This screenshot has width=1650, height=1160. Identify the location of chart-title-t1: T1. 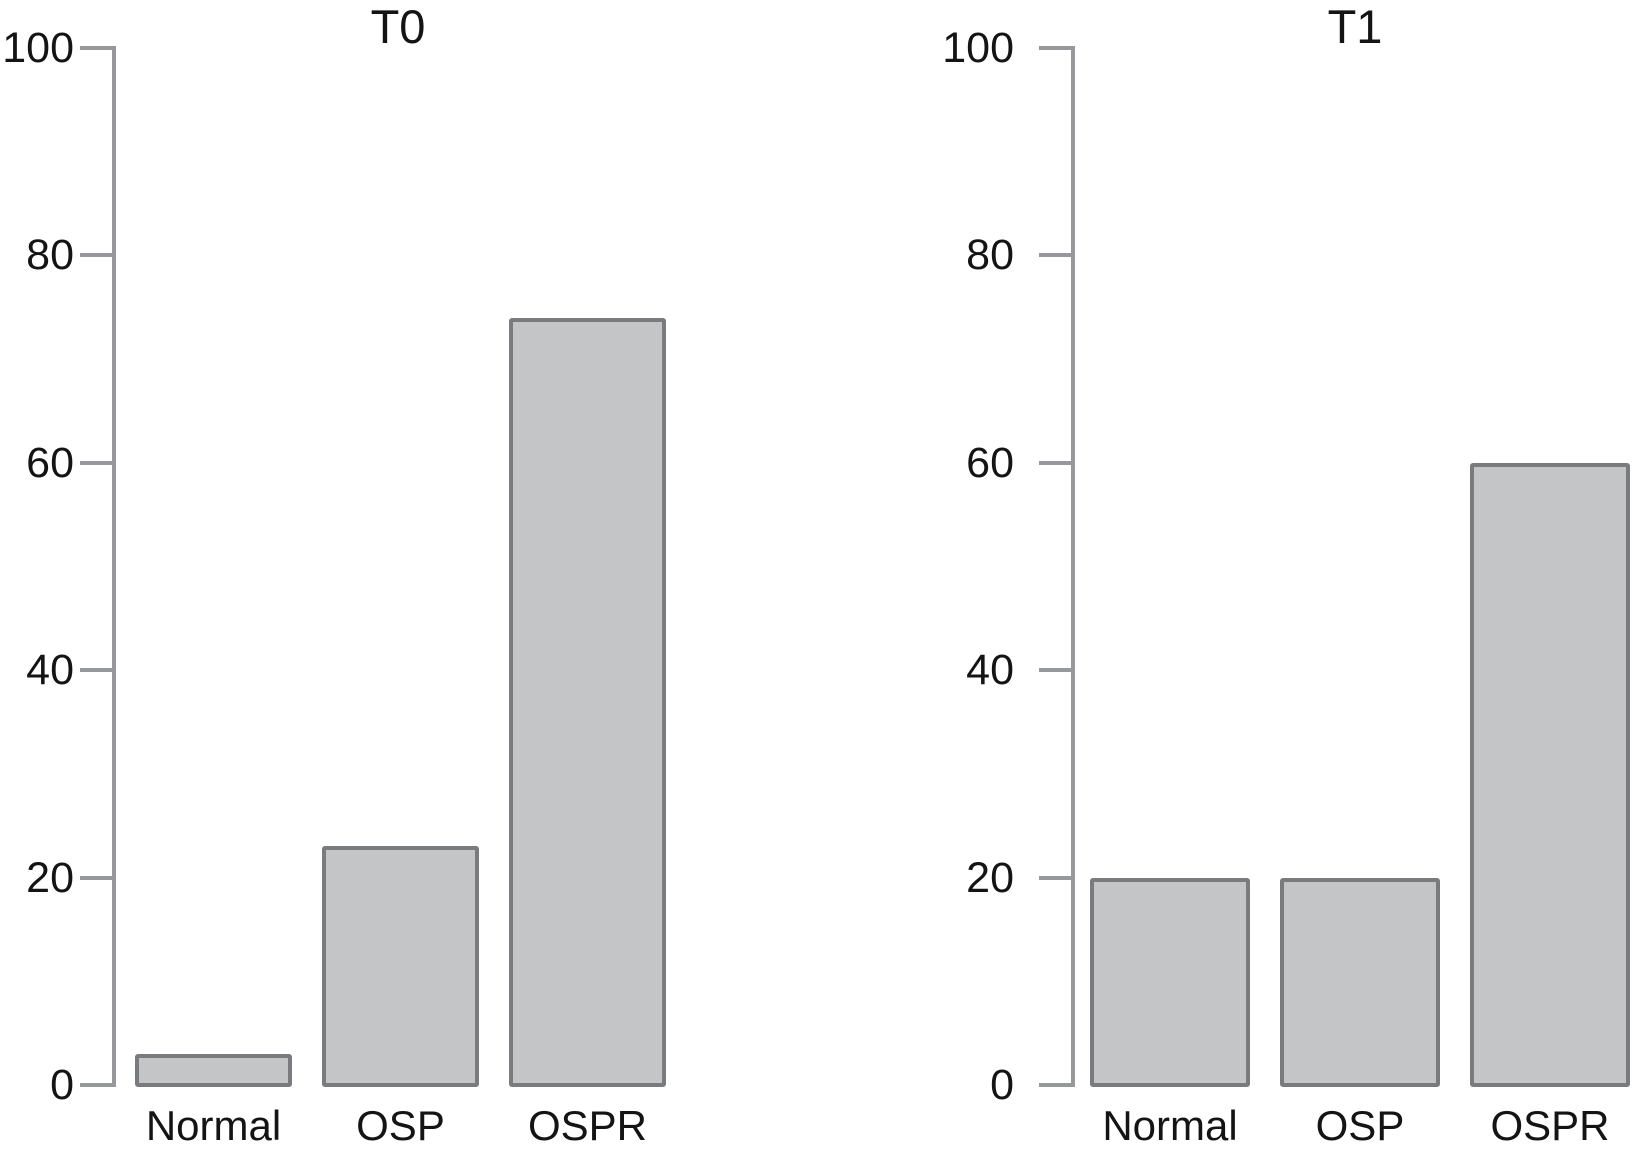
(1355, 26).